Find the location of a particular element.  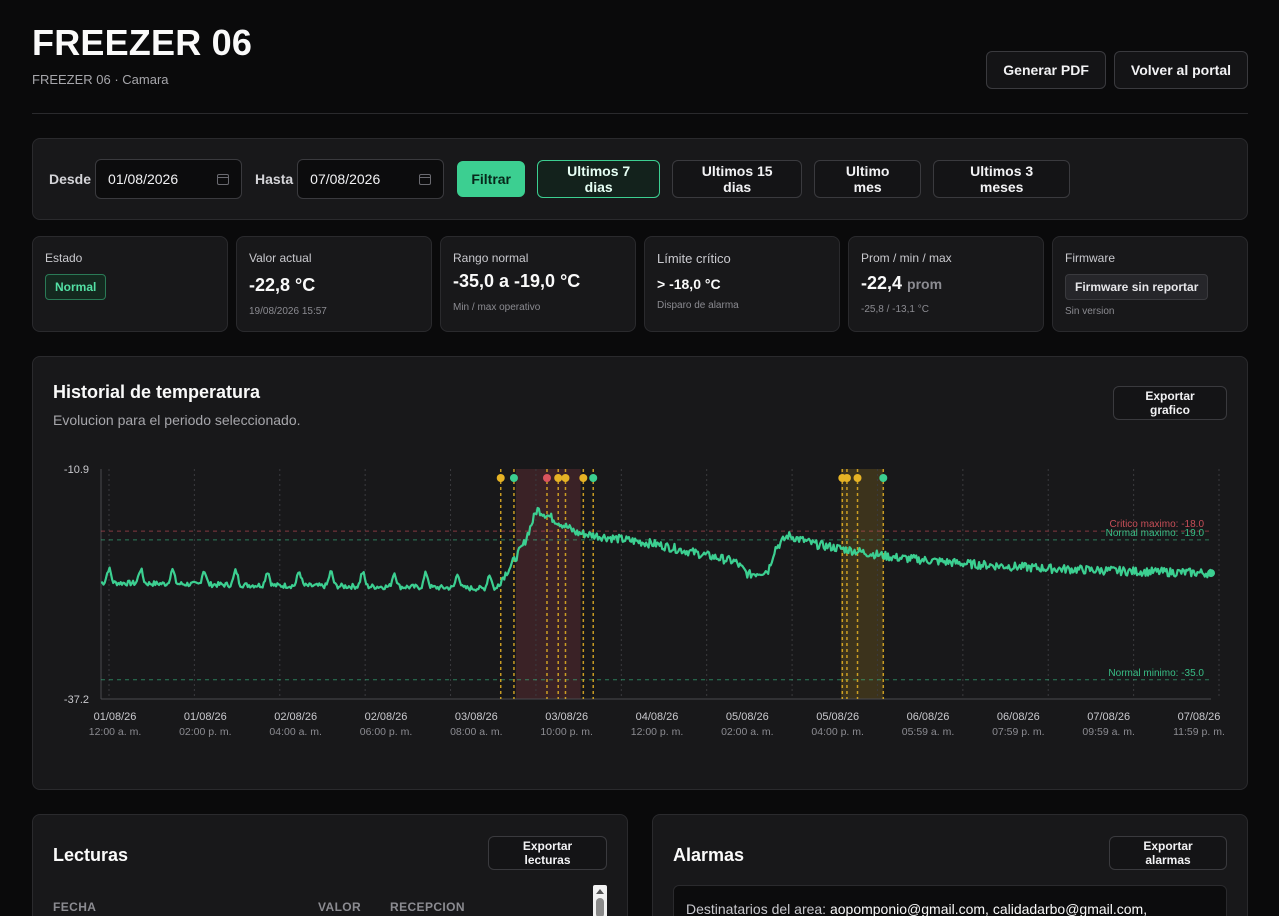

back-to-portal-button: Volver al portal is located at coordinates (1180, 70).